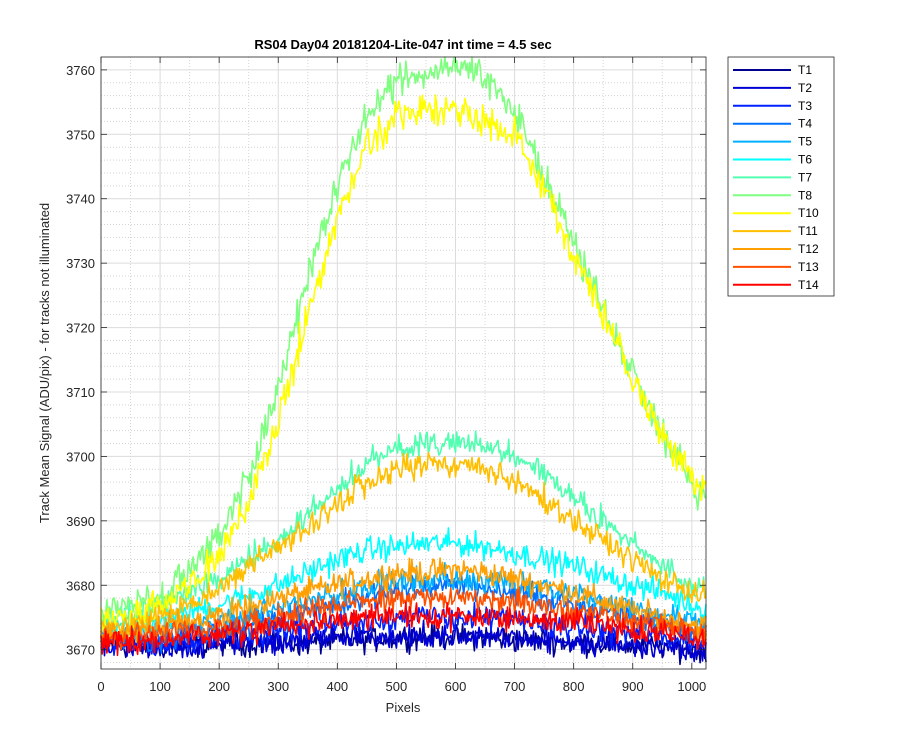 Image resolution: width=900 pixels, height=750 pixels. I want to click on y-tick-label: 3760, so click(80, 70).